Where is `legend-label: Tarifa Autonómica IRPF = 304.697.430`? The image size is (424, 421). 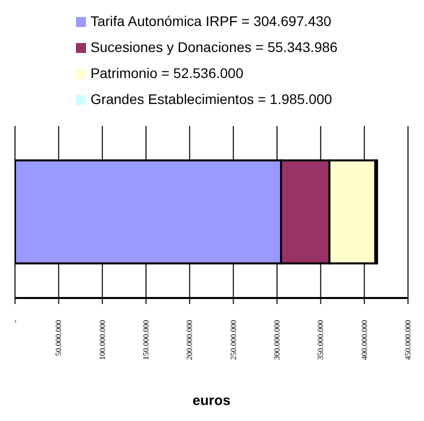 legend-label: Tarifa Autonómica IRPF = 304.697.430 is located at coordinates (211, 21).